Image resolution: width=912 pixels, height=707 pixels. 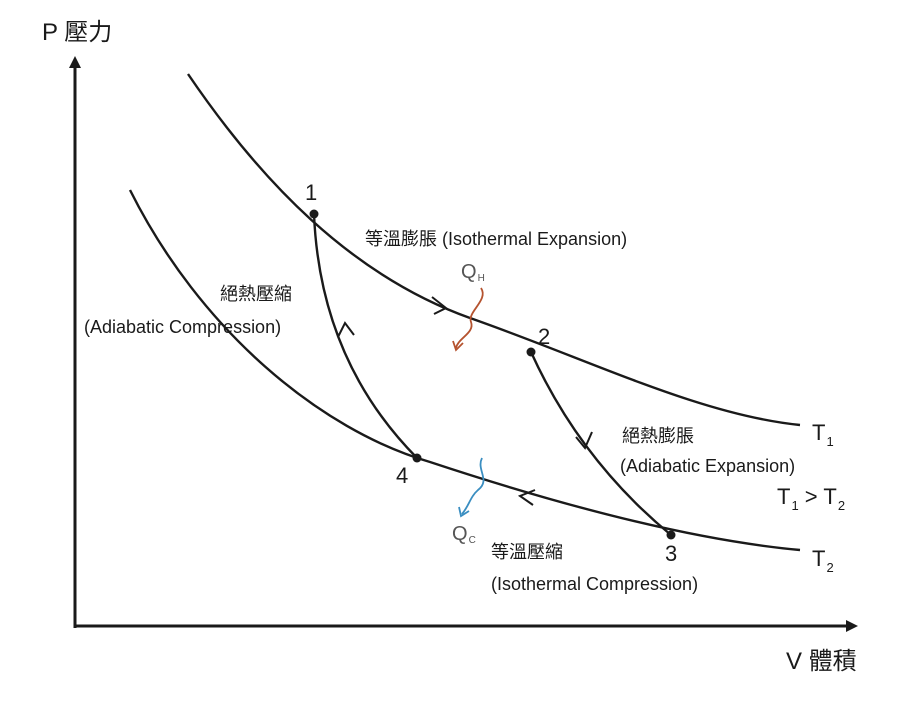 What do you see at coordinates (584, 440) in the screenshot?
I see `arrow-adiabatic-expansion` at bounding box center [584, 440].